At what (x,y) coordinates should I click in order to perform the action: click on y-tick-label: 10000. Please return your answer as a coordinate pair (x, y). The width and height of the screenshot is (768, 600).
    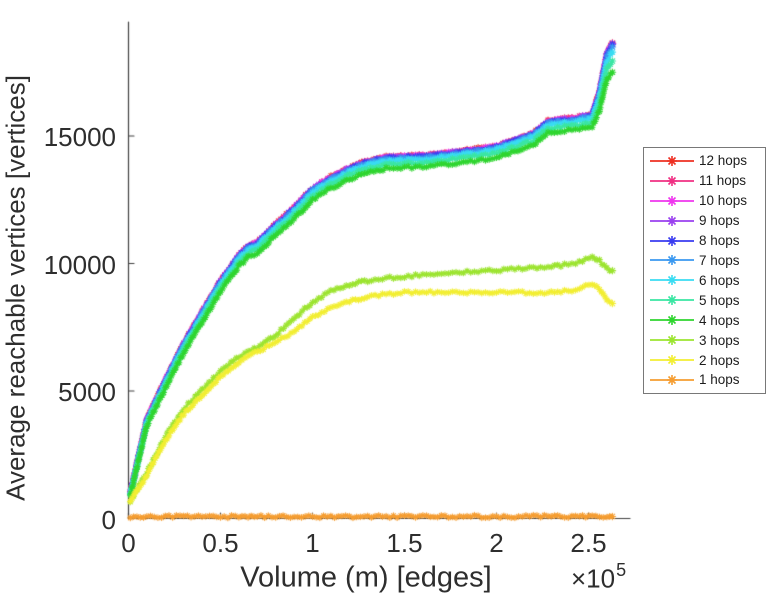
    Looking at the image, I should click on (79, 264).